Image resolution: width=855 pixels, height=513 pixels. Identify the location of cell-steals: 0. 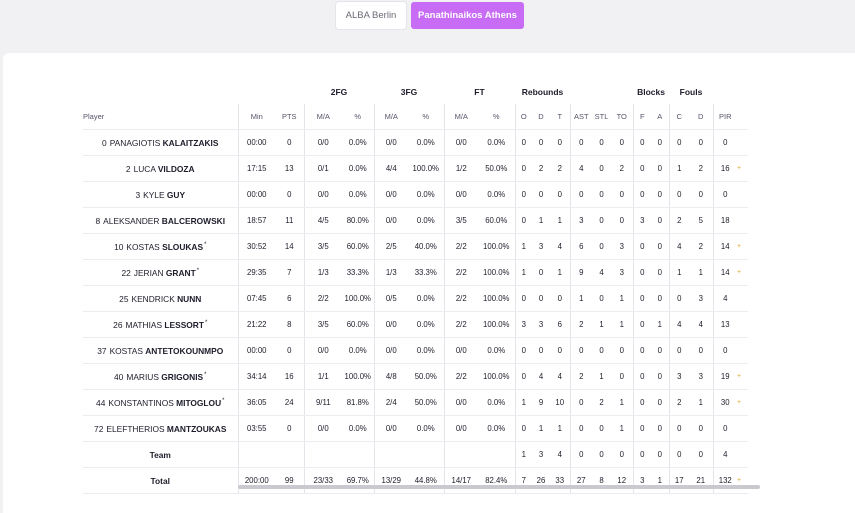
(601, 168).